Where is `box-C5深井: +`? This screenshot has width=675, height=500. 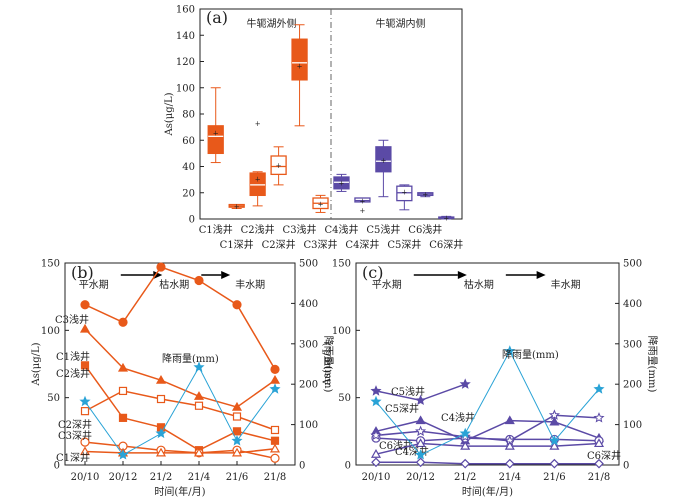
box-C5深井: + is located at coordinates (404, 197).